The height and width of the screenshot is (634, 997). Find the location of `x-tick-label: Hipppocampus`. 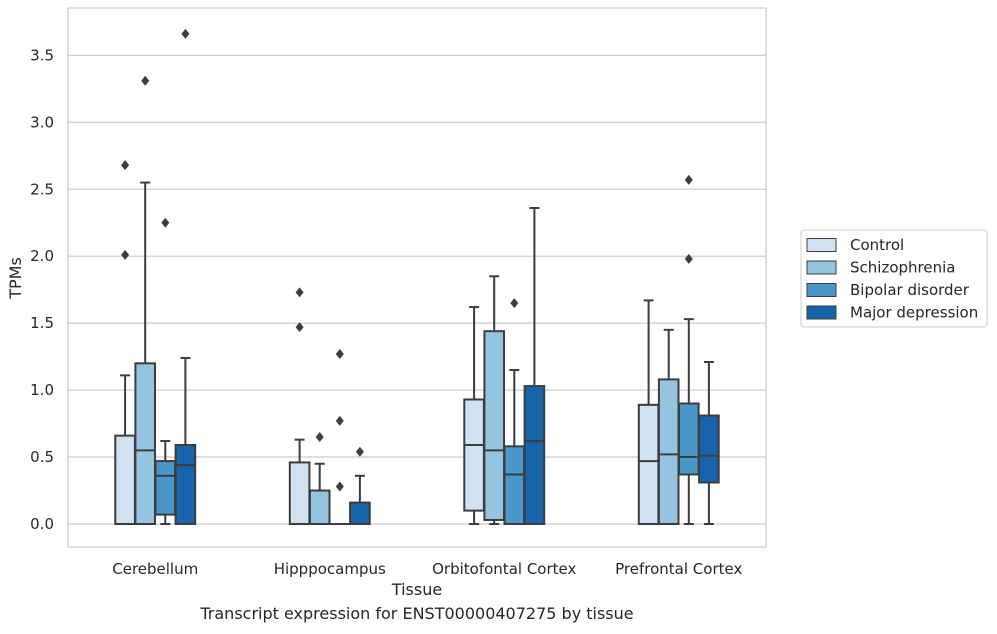

x-tick-label: Hipppocampus is located at coordinates (330, 569).